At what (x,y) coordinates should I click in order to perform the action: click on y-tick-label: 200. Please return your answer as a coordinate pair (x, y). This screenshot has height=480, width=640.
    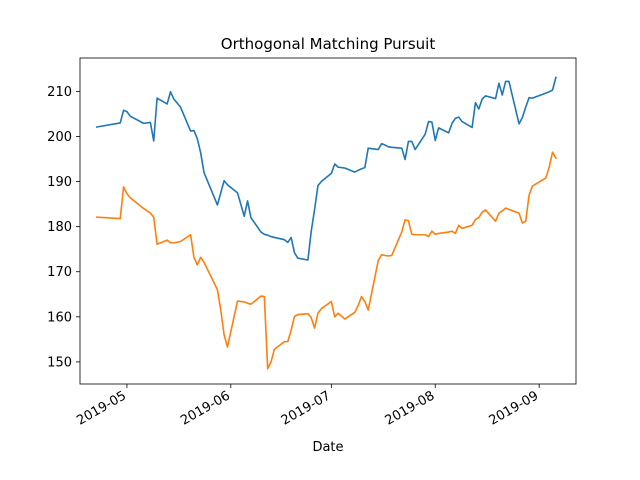
    Looking at the image, I should click on (59, 137).